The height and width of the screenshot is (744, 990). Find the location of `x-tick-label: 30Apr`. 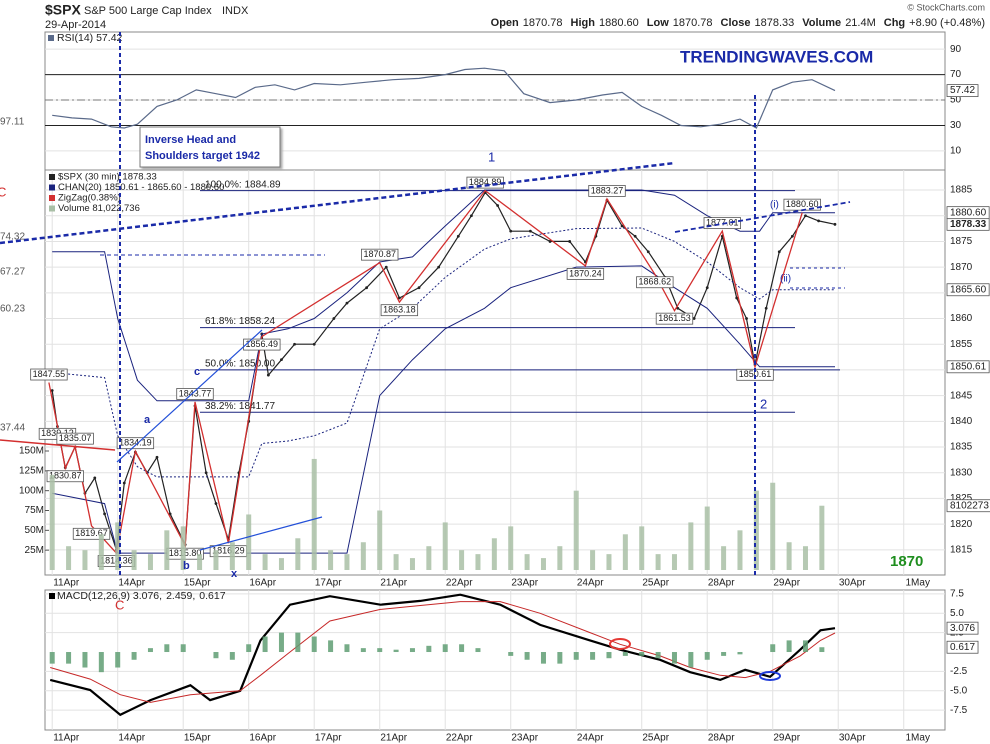

x-tick-label: 30Apr is located at coordinates (852, 738).